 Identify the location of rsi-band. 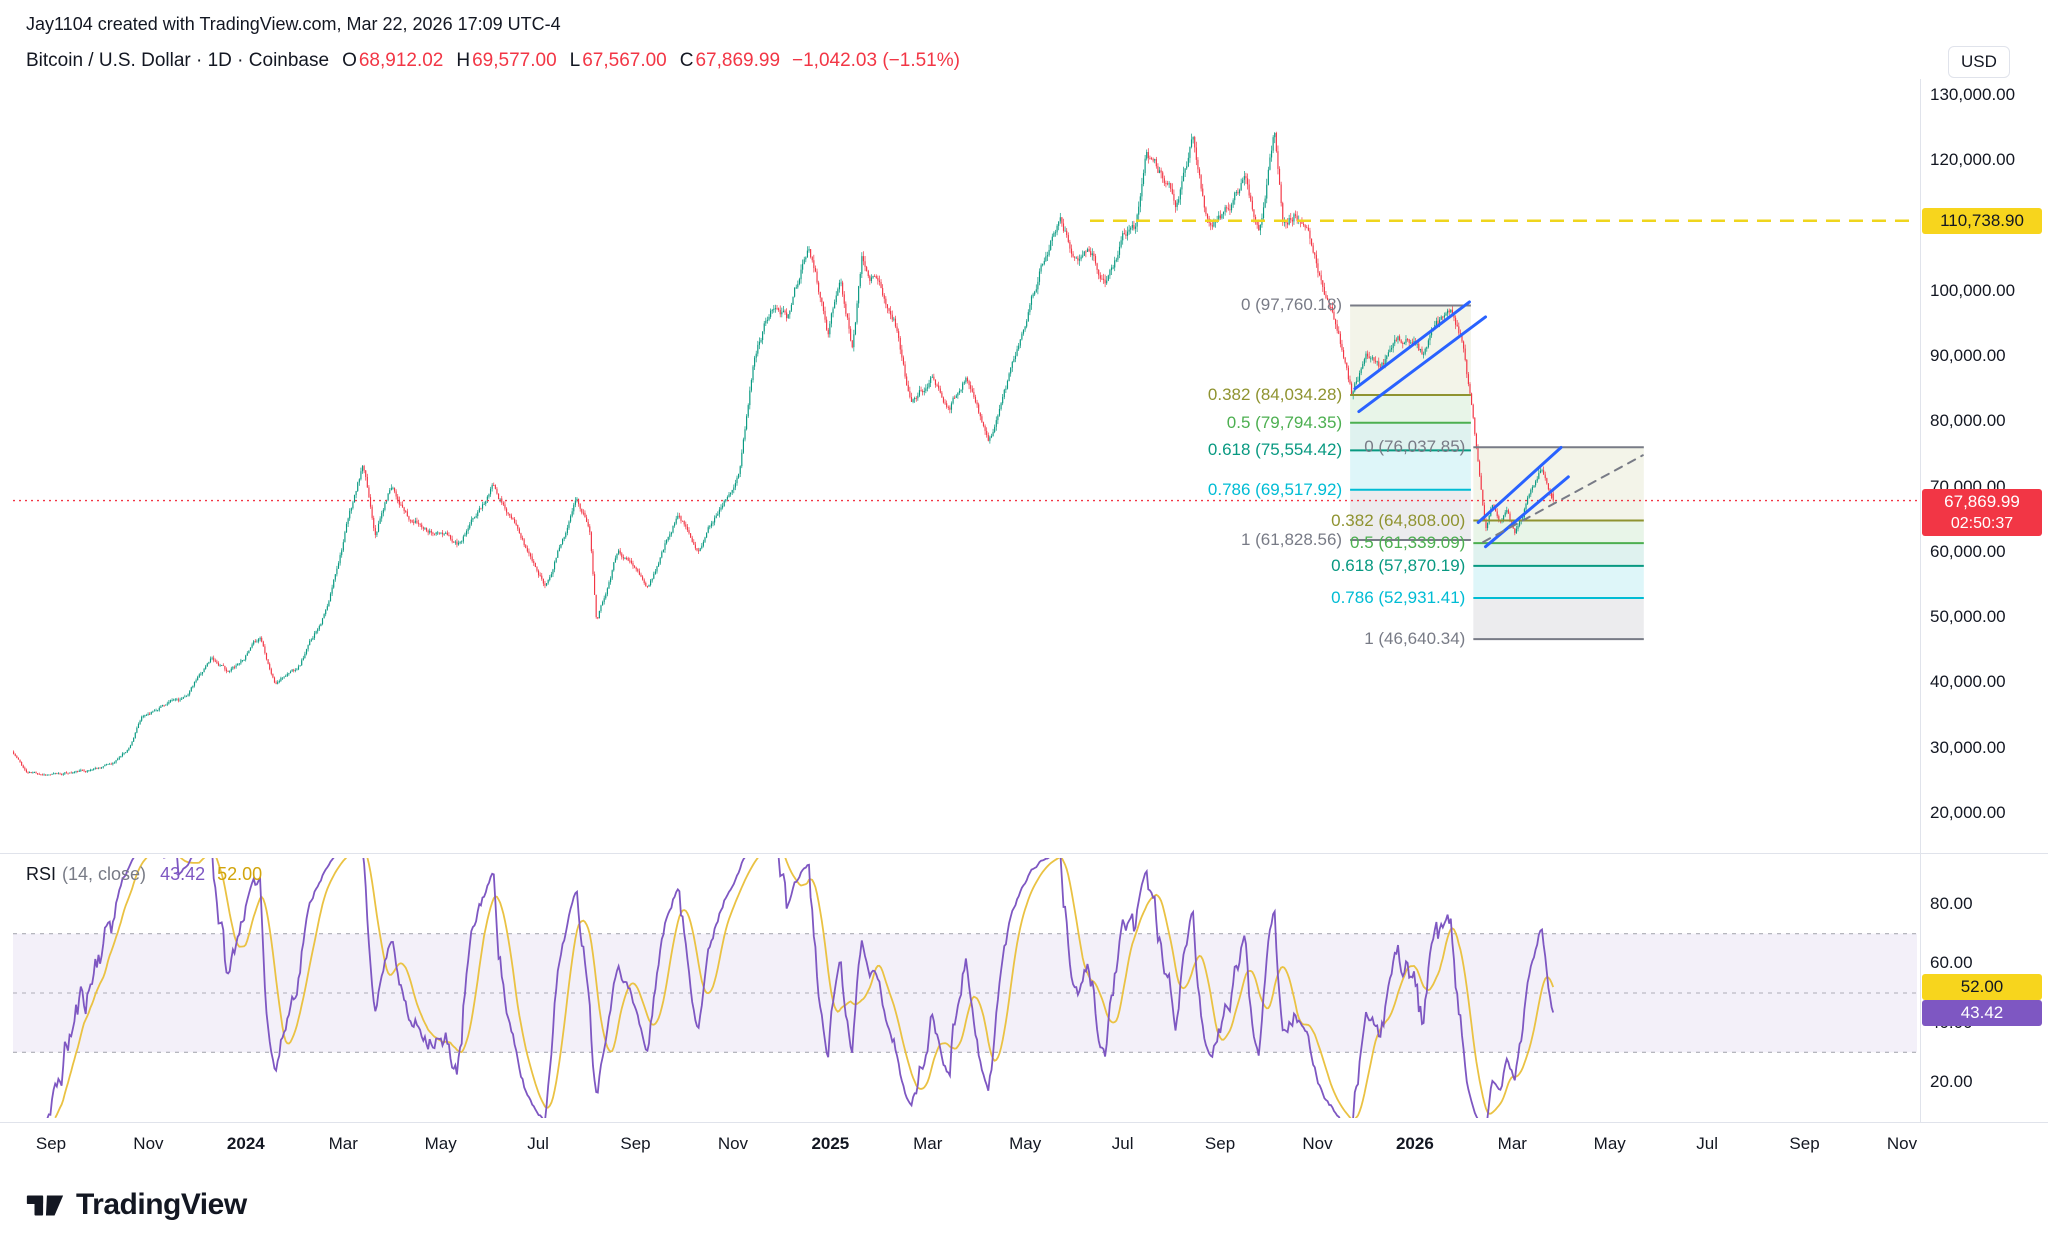
(965, 993).